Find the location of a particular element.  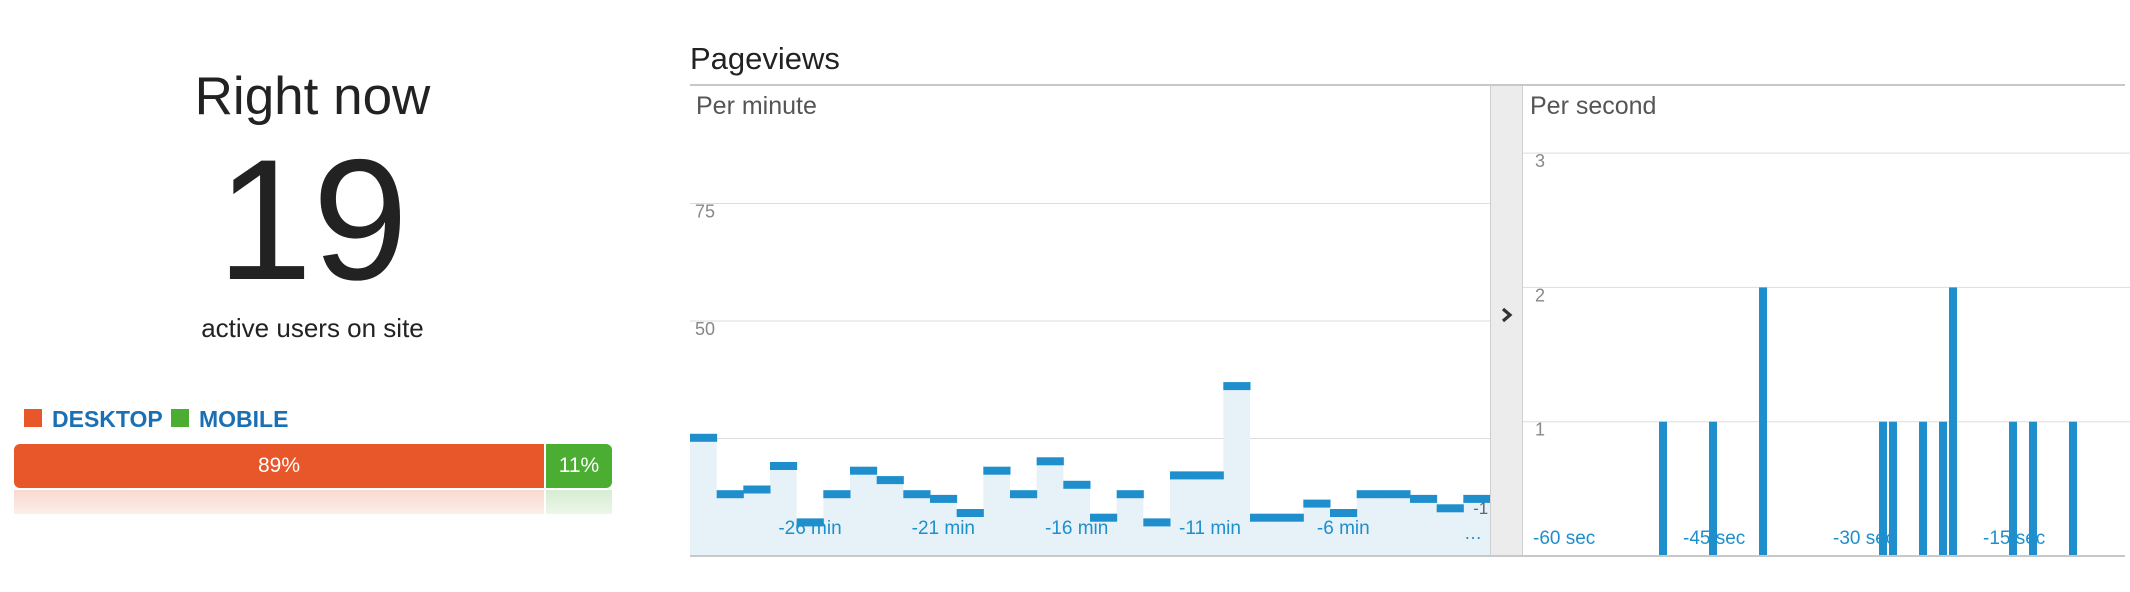

x-tick-label: -6 min is located at coordinates (1343, 528).